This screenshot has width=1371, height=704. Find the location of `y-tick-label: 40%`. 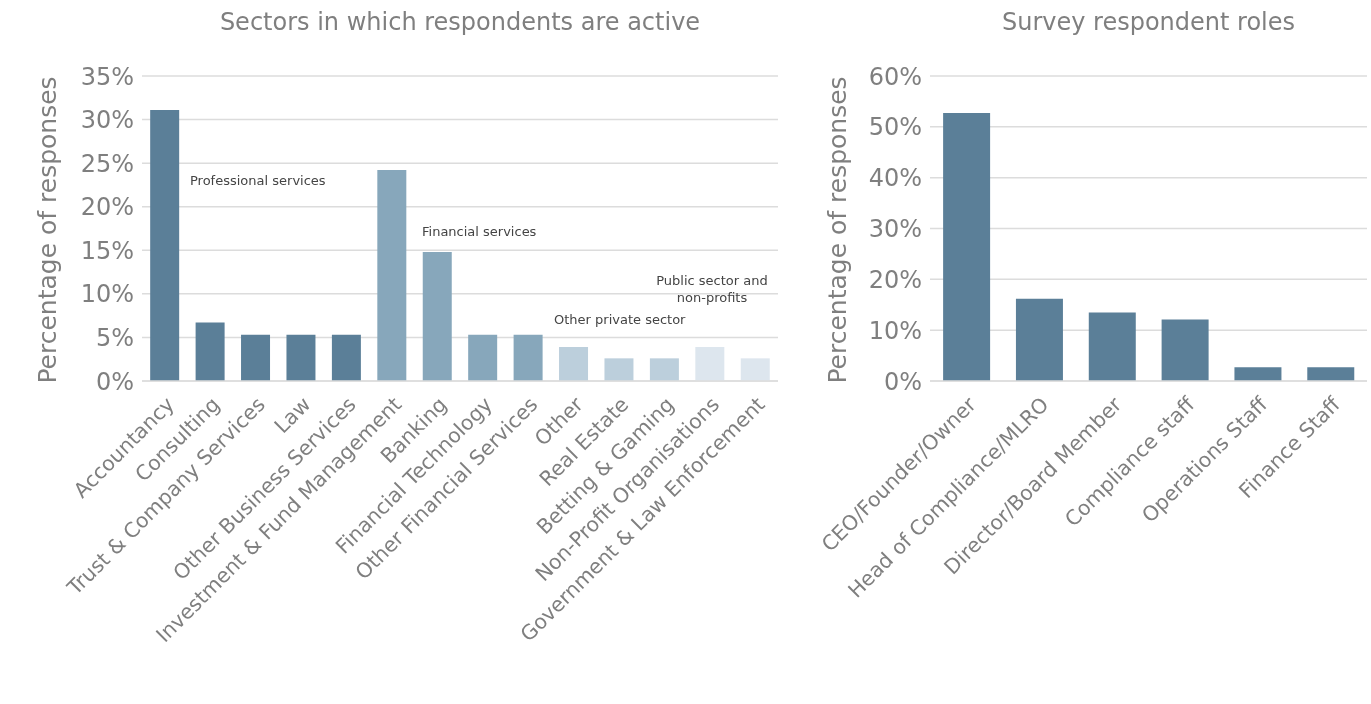

y-tick-label: 40% is located at coordinates (895, 178).